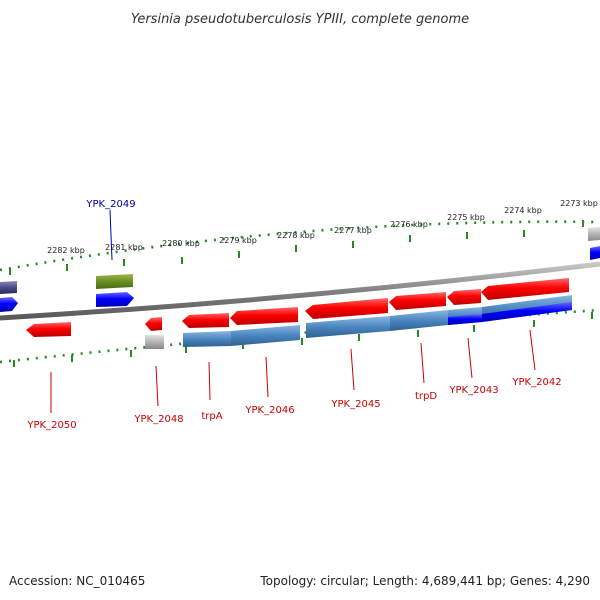  Describe the element at coordinates (153, 324) in the screenshot. I see `gene-arrow-ypk2048` at that location.